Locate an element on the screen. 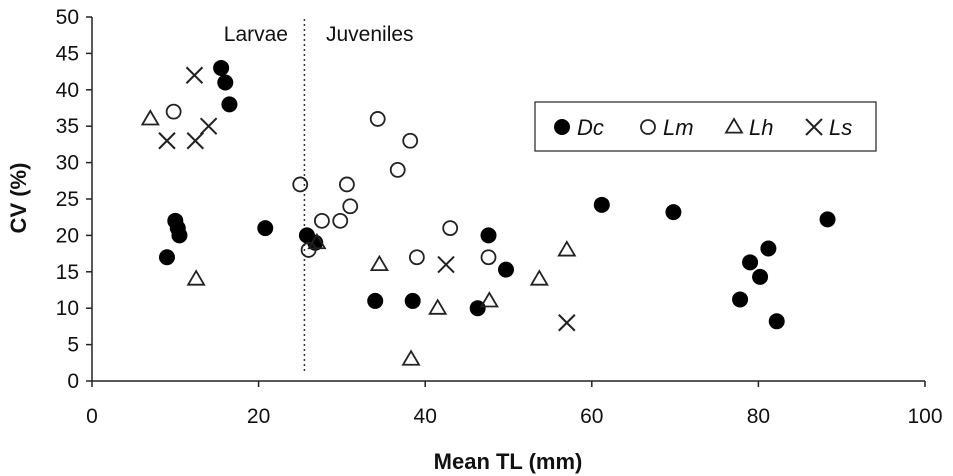  x-tick-label: 60 is located at coordinates (591, 416).